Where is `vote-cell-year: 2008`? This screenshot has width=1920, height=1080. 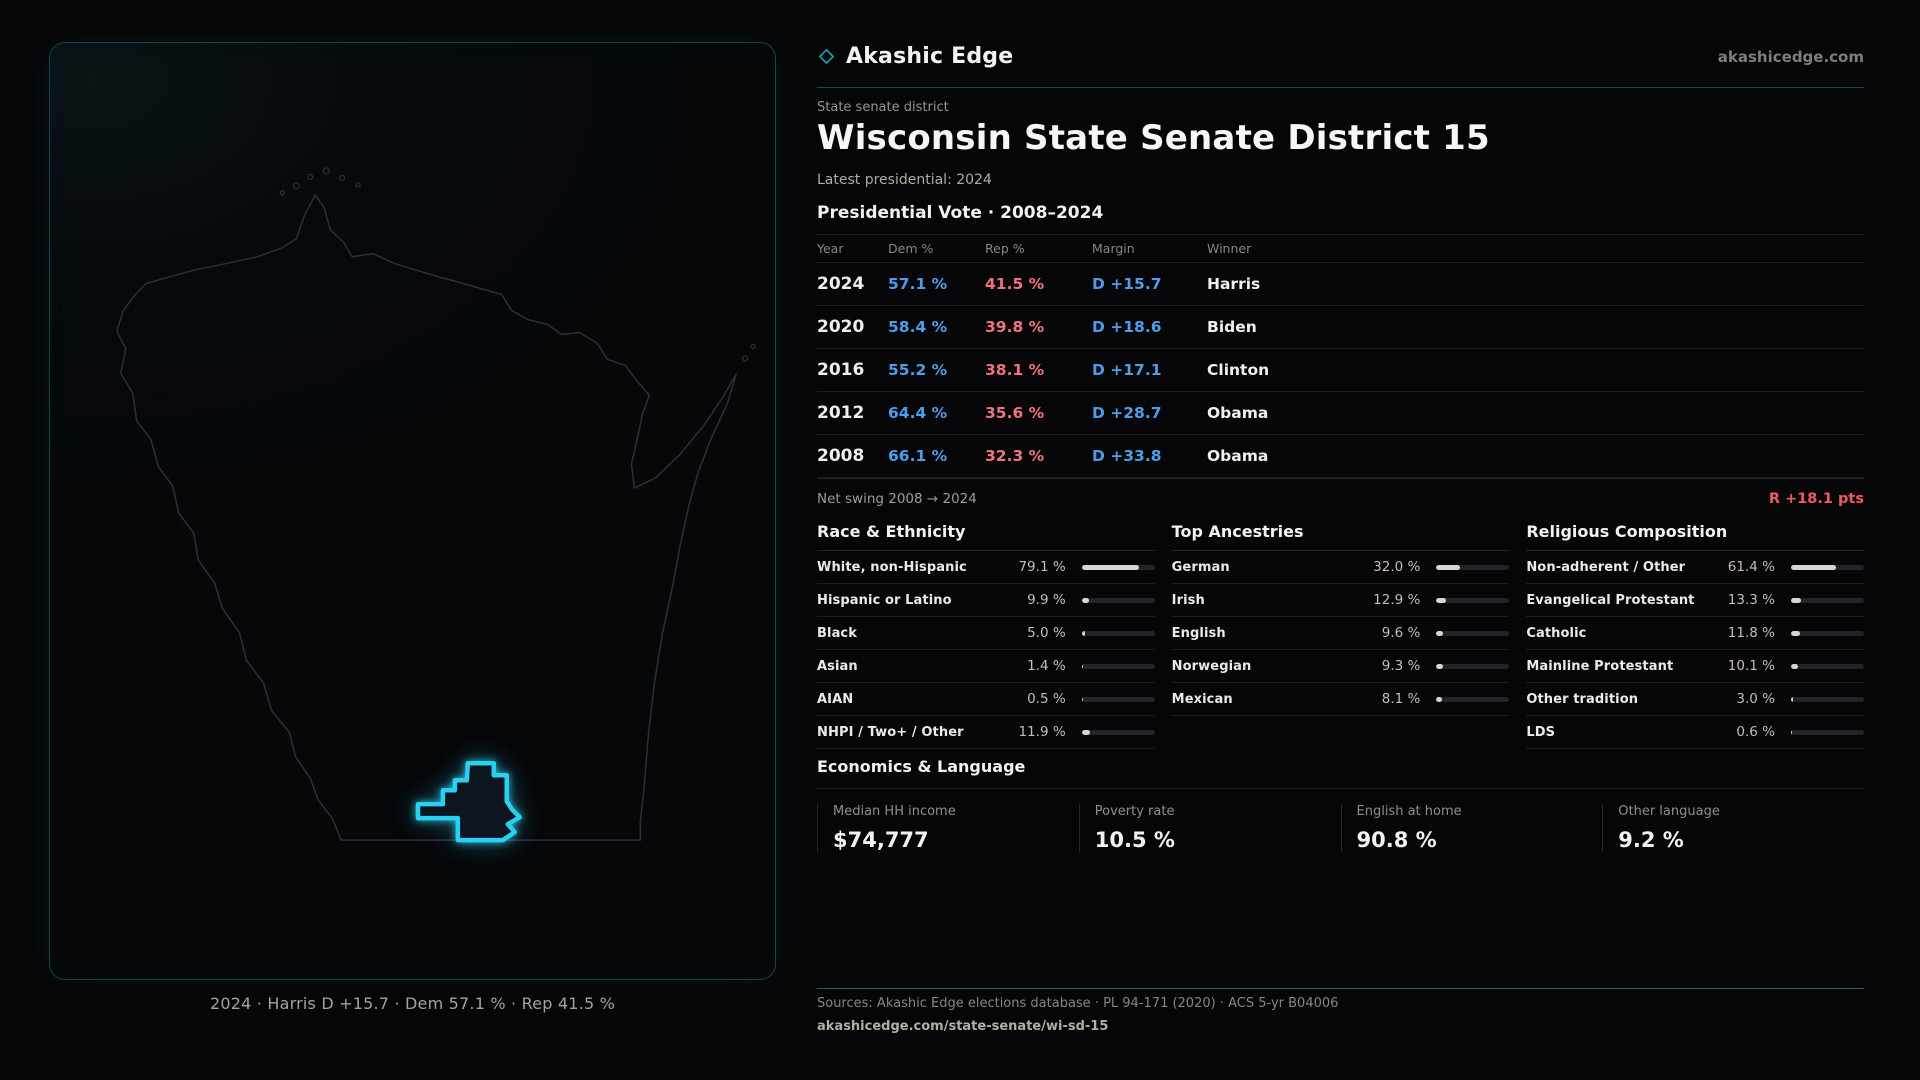 vote-cell-year: 2008 is located at coordinates (841, 456).